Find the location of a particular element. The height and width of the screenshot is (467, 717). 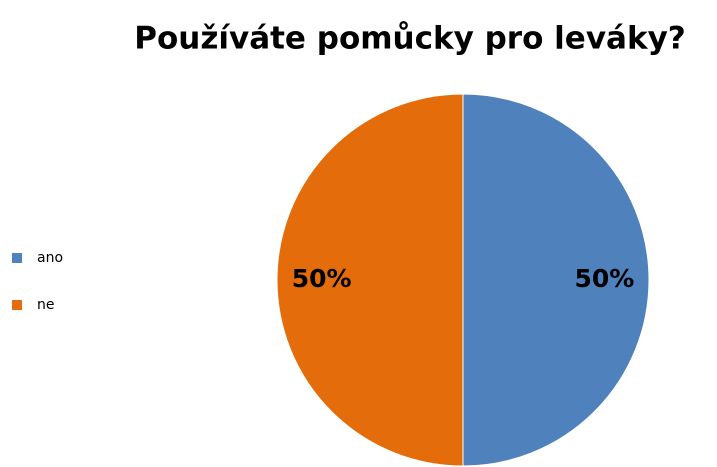

chart-title: Používáte pomůcky pro leváky? is located at coordinates (410, 39).